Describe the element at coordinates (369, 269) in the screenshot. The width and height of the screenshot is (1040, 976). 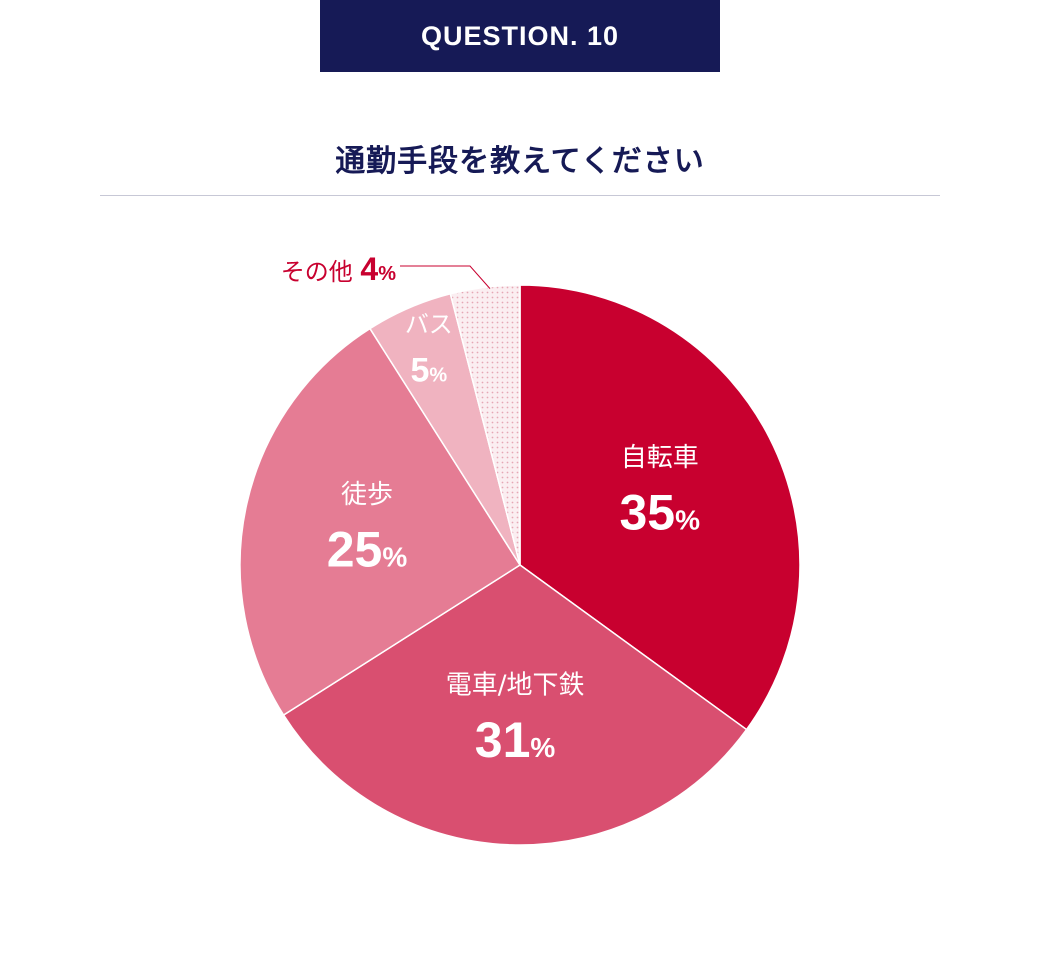
I see `slice-value-4: 4` at that location.